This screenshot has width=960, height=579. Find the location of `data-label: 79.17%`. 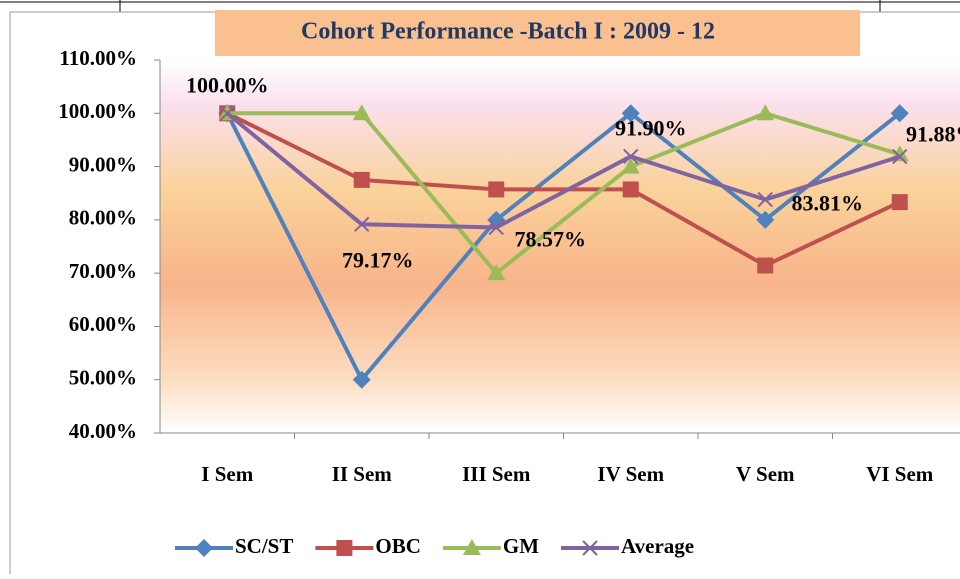

data-label: 79.17% is located at coordinates (378, 259).